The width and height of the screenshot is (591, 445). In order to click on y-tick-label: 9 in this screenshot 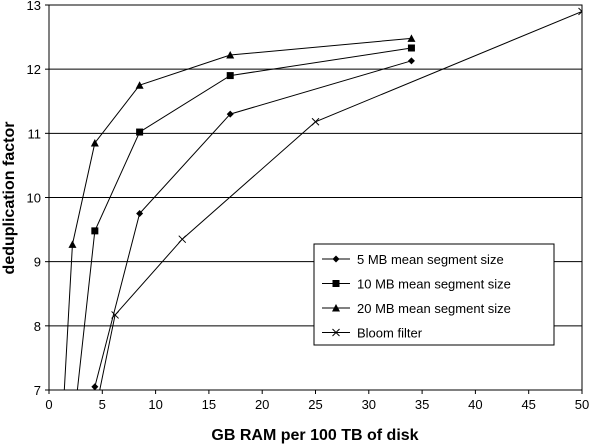, I will do `click(37, 262)`.